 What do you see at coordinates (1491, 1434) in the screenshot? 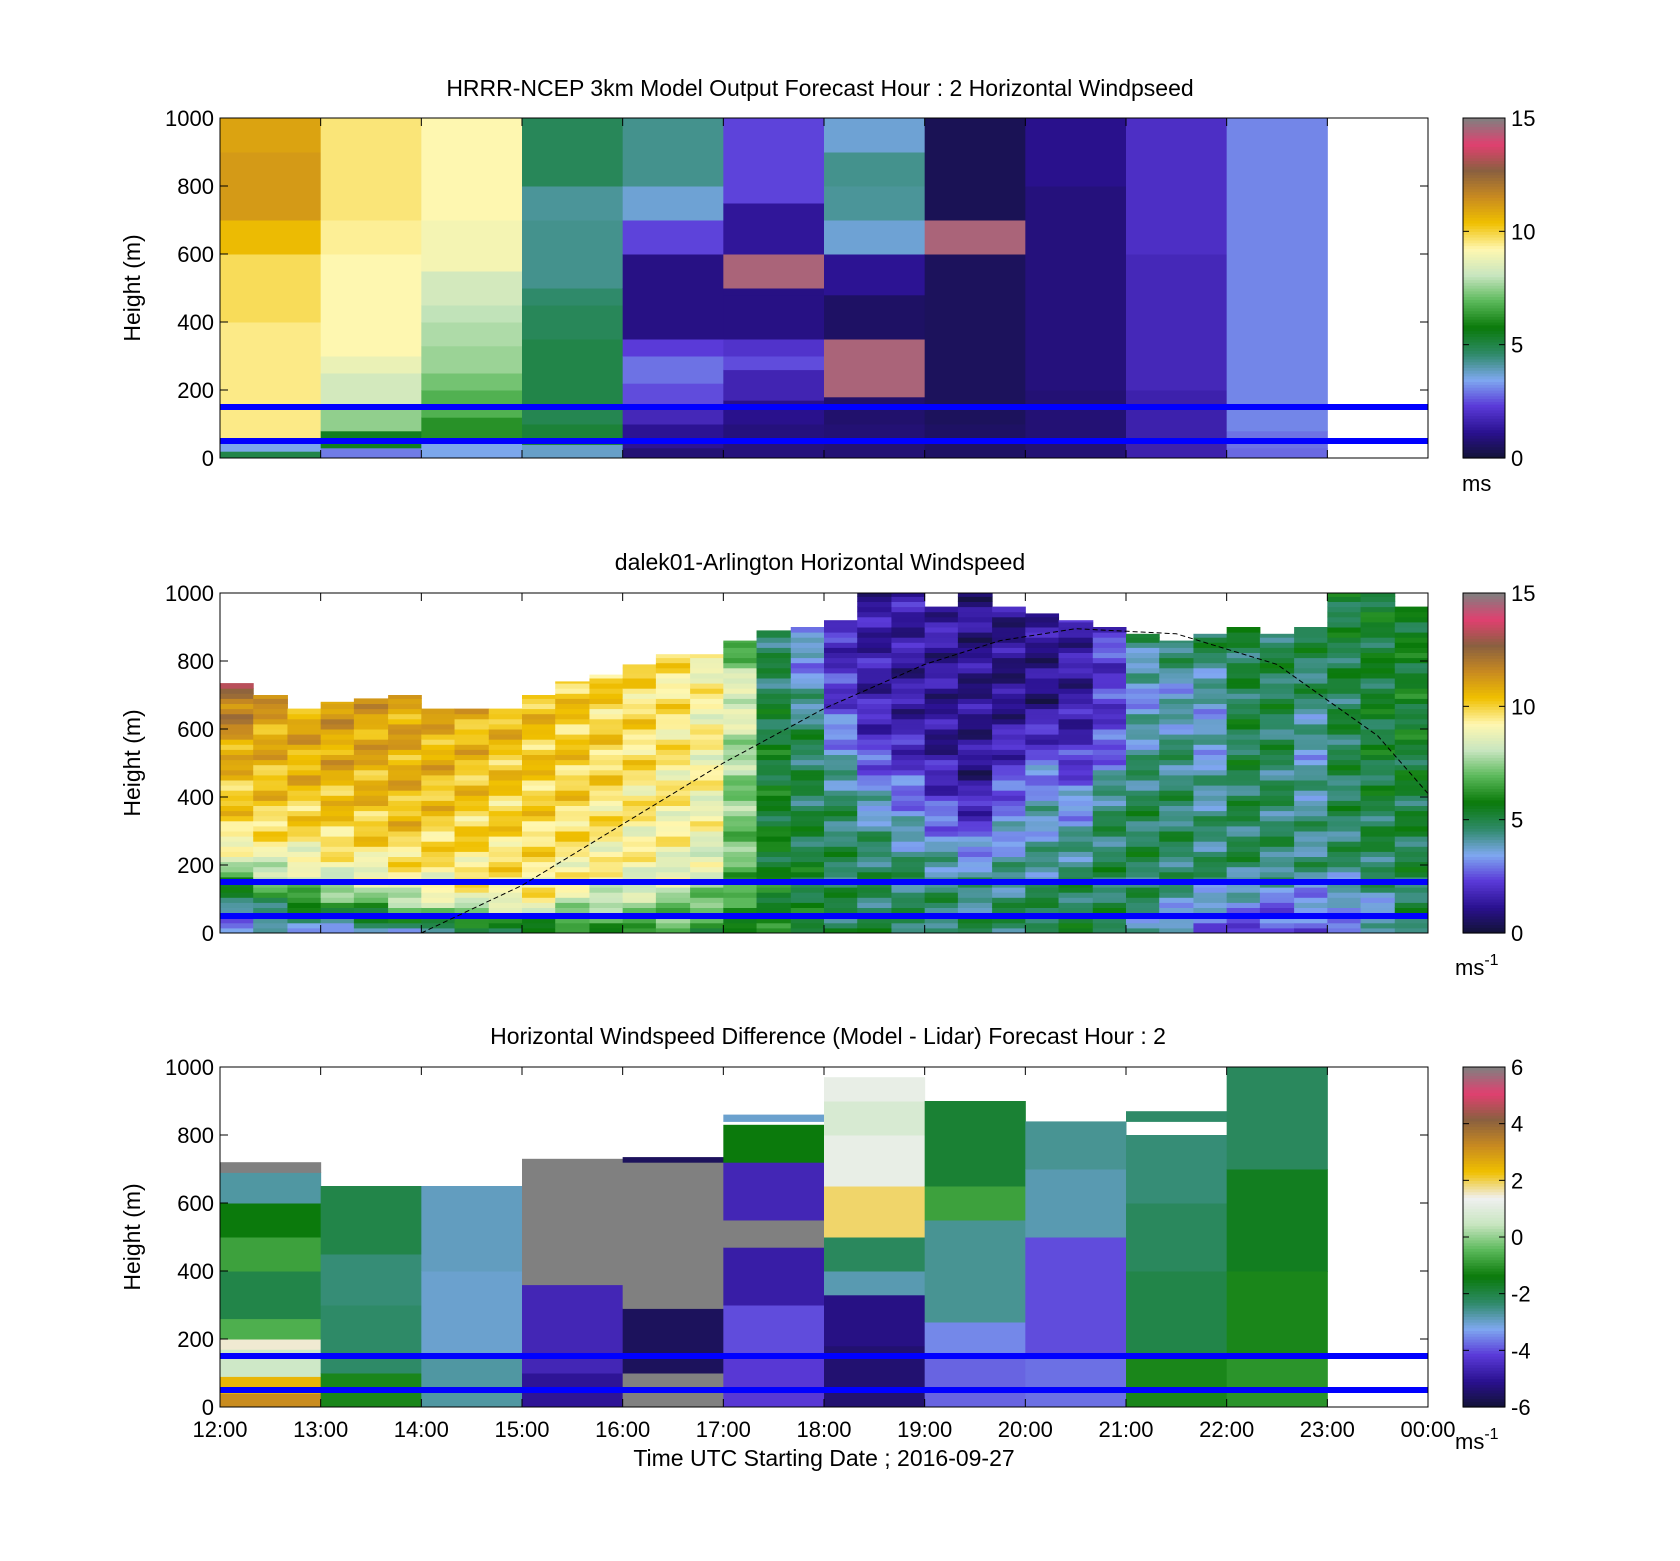
I see `panel3-unit-exponent: -1` at bounding box center [1491, 1434].